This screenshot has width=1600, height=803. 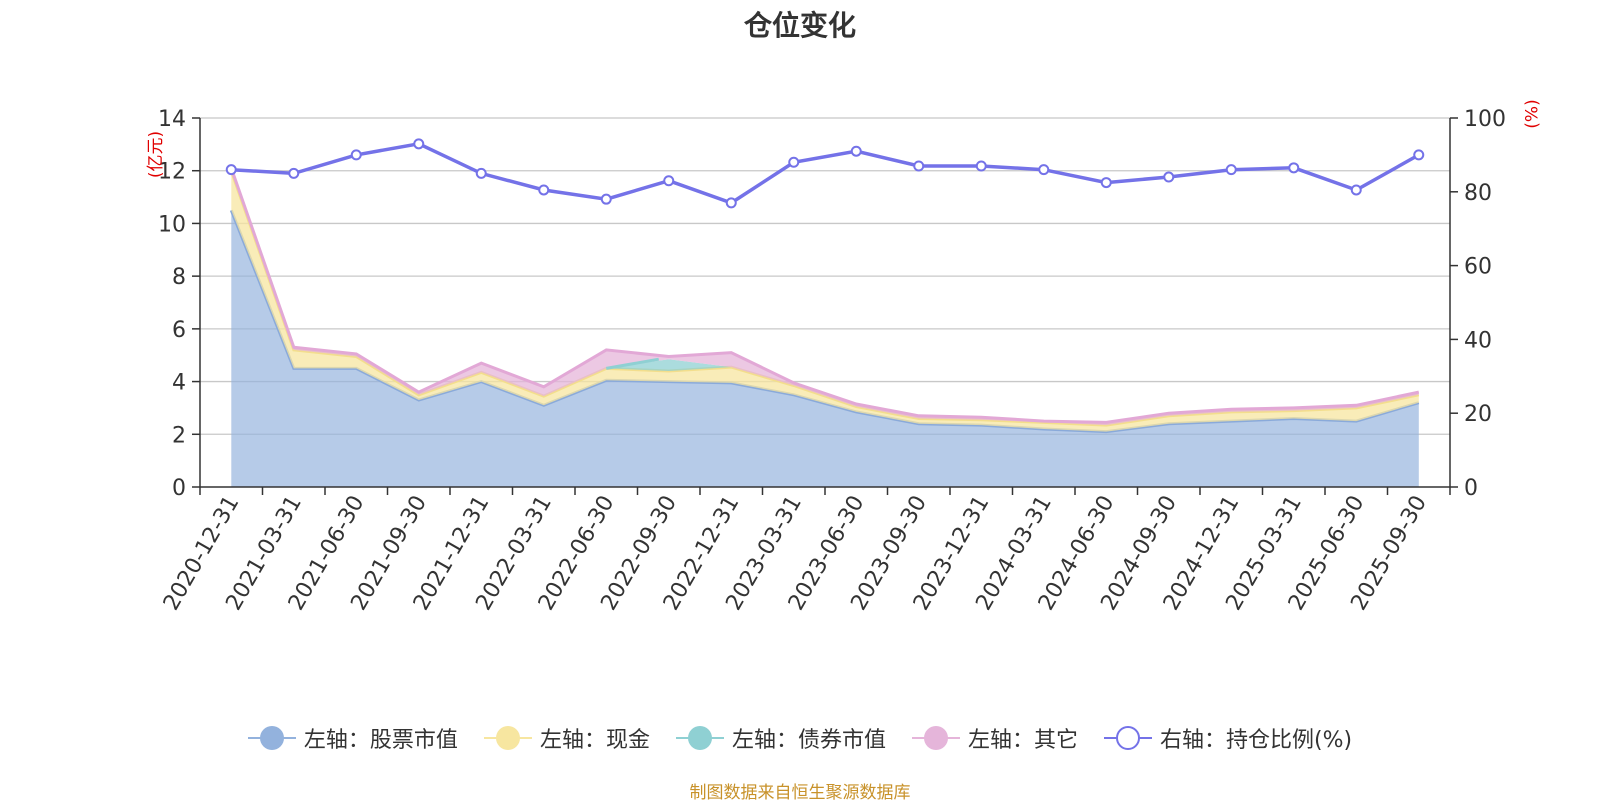 I want to click on legend-bond-icon, so click(x=699, y=738).